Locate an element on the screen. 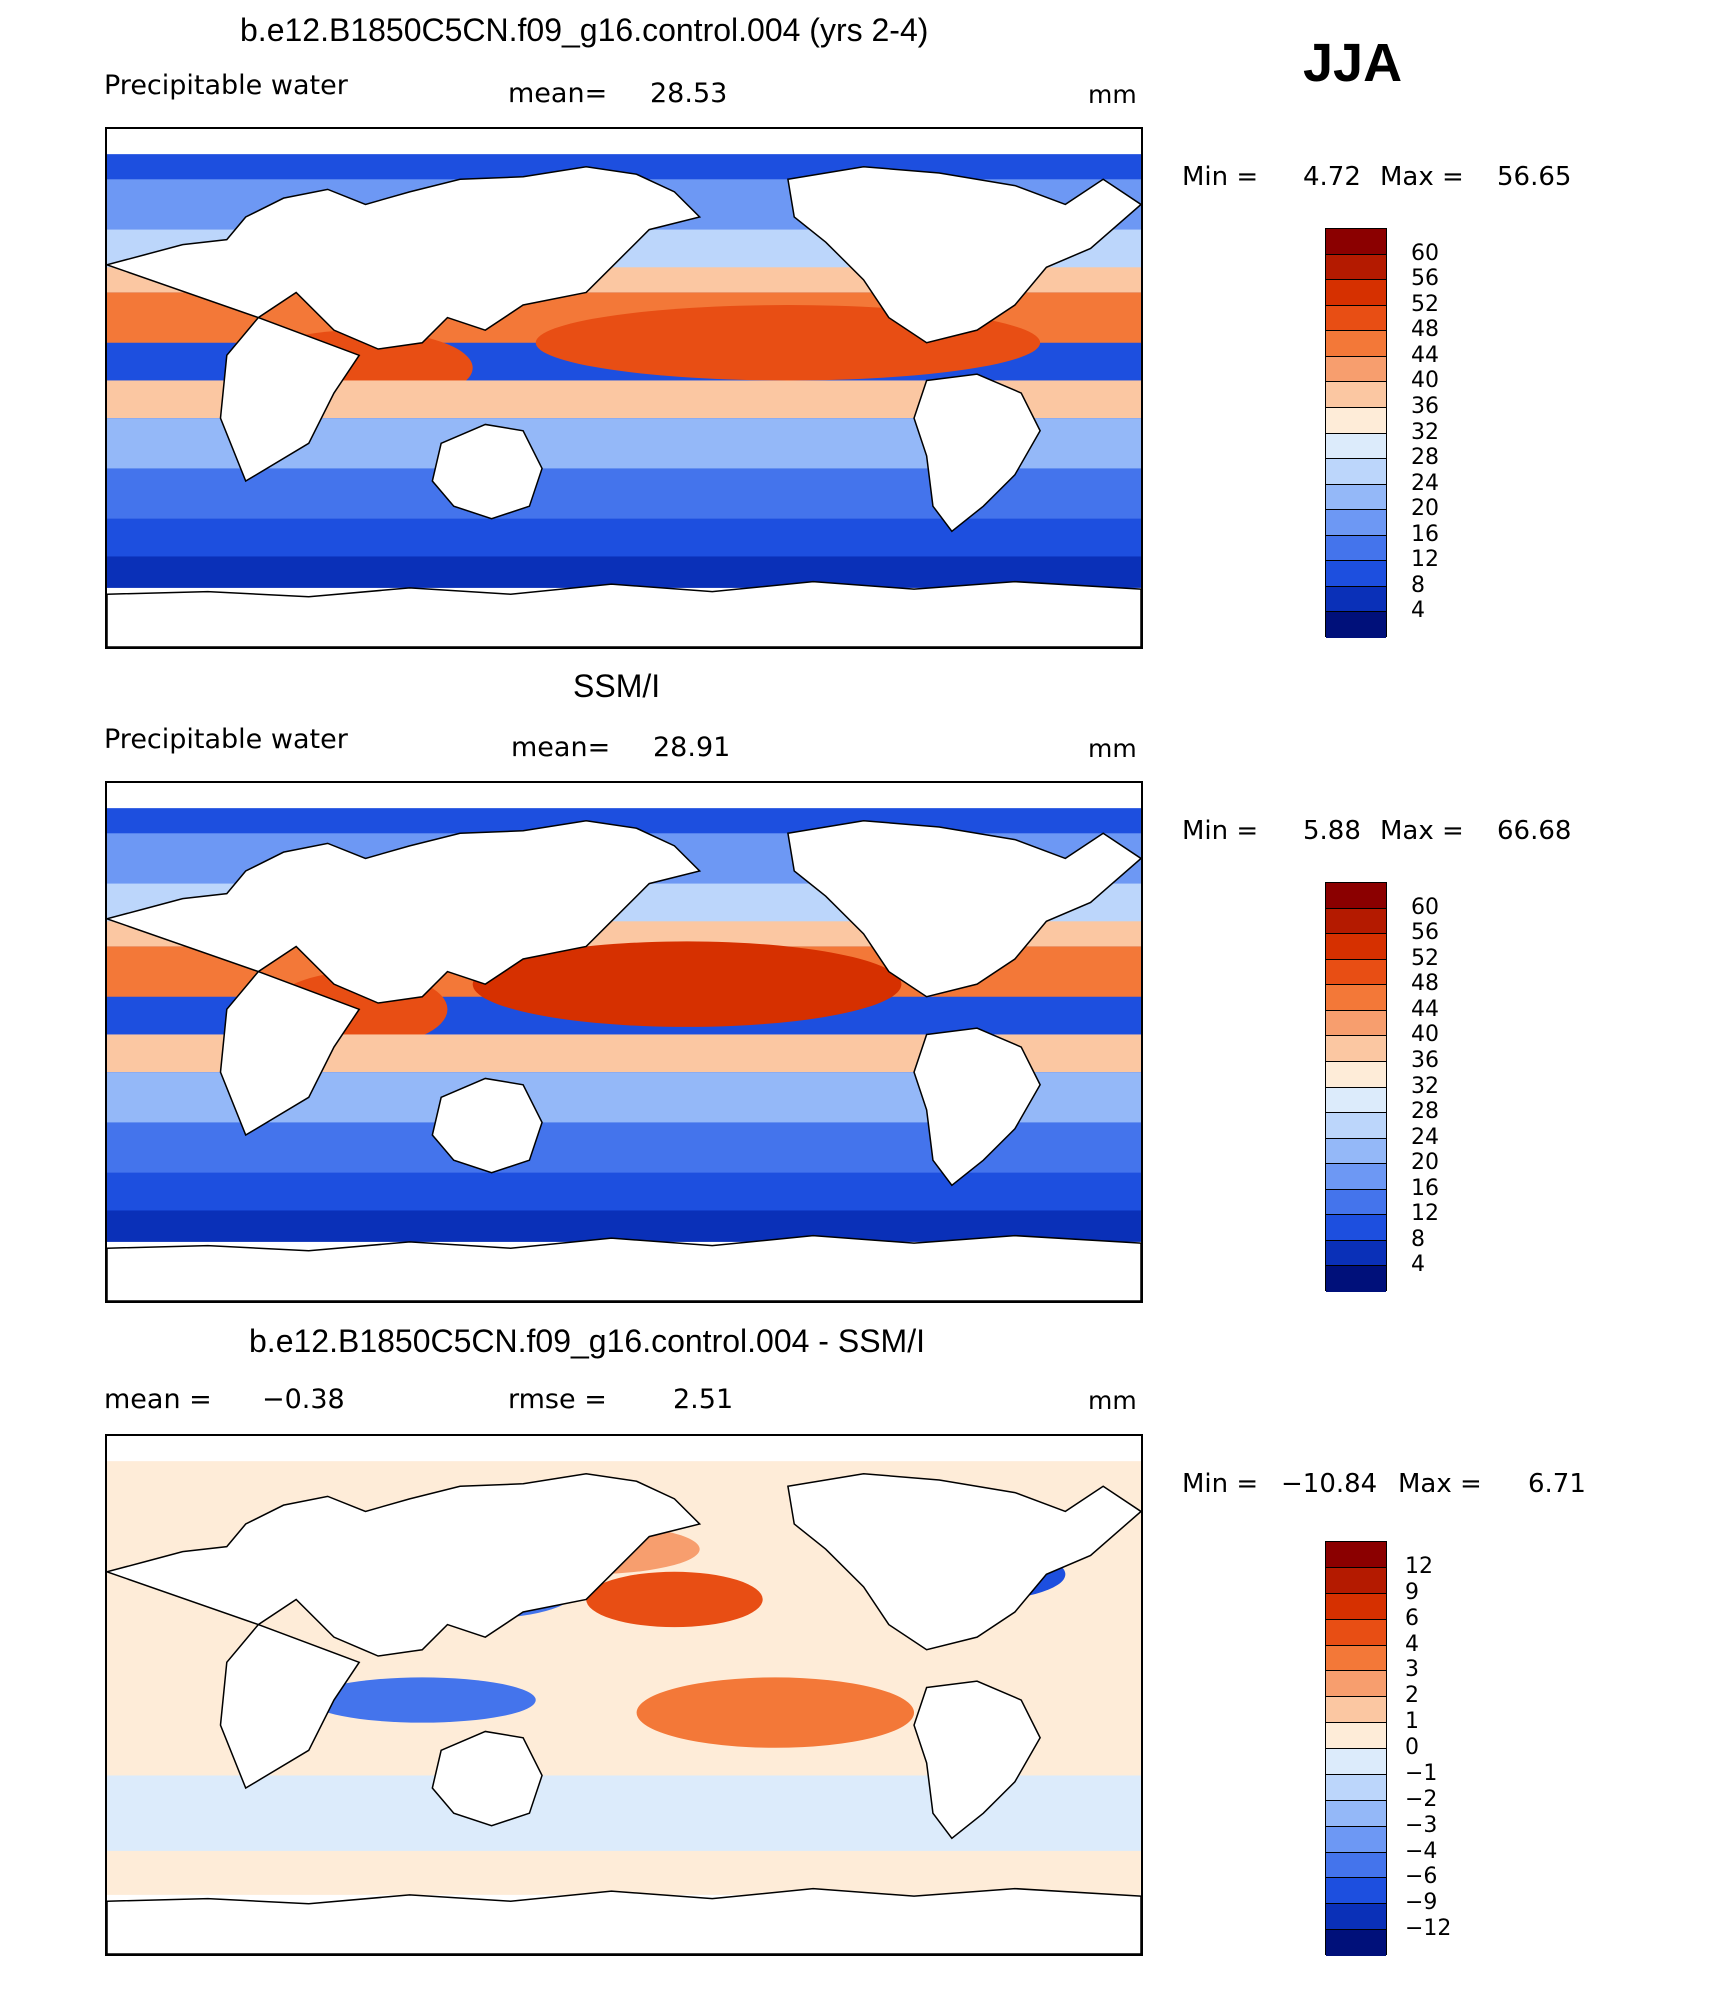 The width and height of the screenshot is (1710, 1991). panel1-colorbar-tick-label: 28 is located at coordinates (1425, 458).